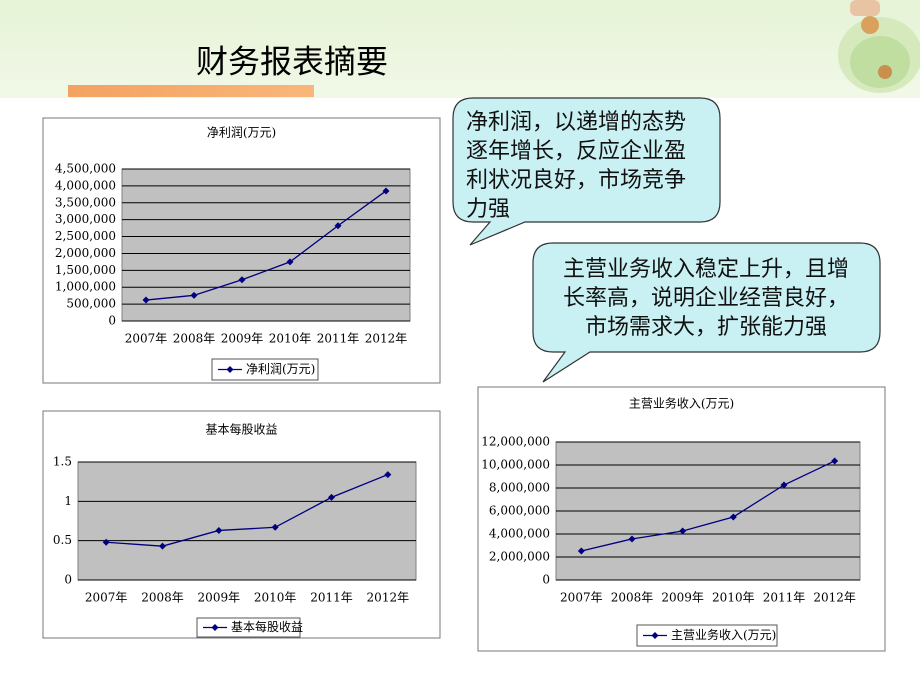 This screenshot has width=920, height=690. What do you see at coordinates (62, 540) in the screenshot?
I see `y-tick-label: 0.5` at bounding box center [62, 540].